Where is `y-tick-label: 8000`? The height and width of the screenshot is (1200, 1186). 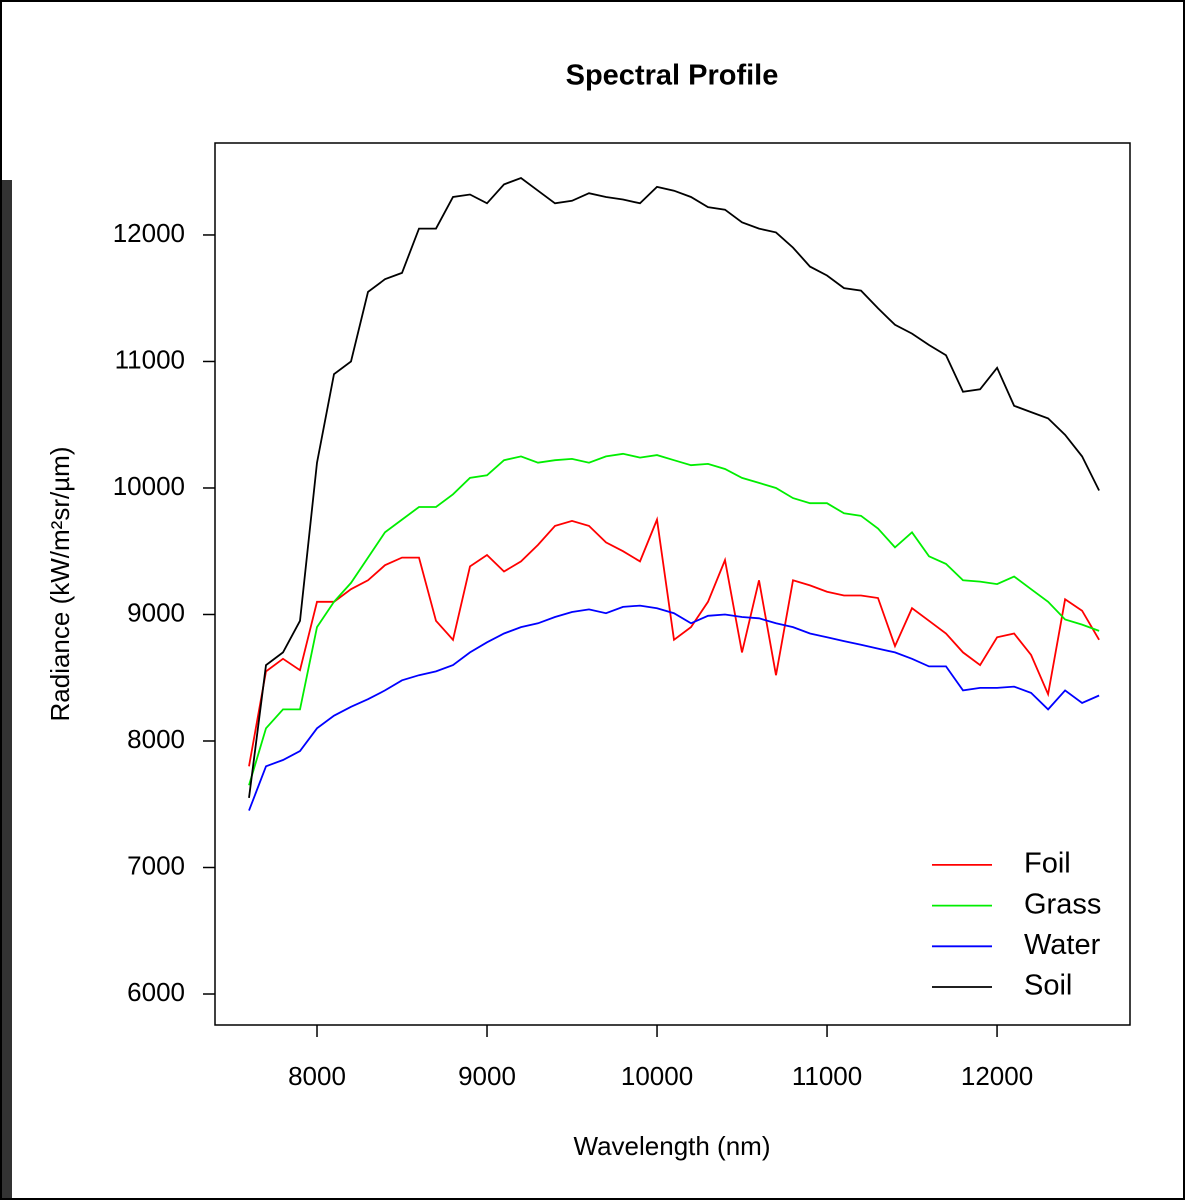 y-tick-label: 8000 is located at coordinates (156, 739).